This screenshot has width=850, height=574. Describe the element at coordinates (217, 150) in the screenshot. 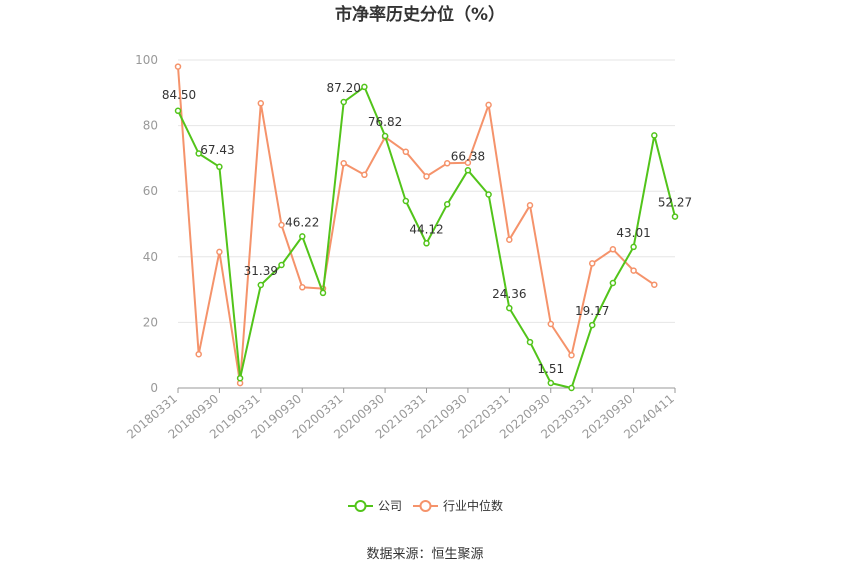

I see `data-label: 67.43` at that location.